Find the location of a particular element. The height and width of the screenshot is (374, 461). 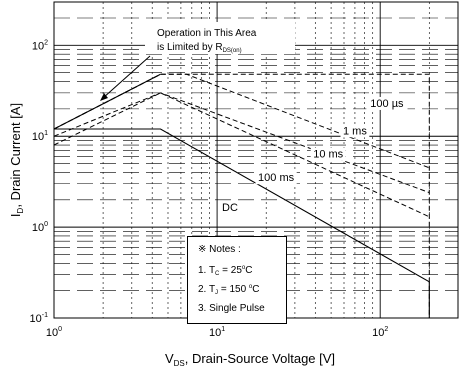

y-tick-label: 10⁻¹ is located at coordinates (39, 318).